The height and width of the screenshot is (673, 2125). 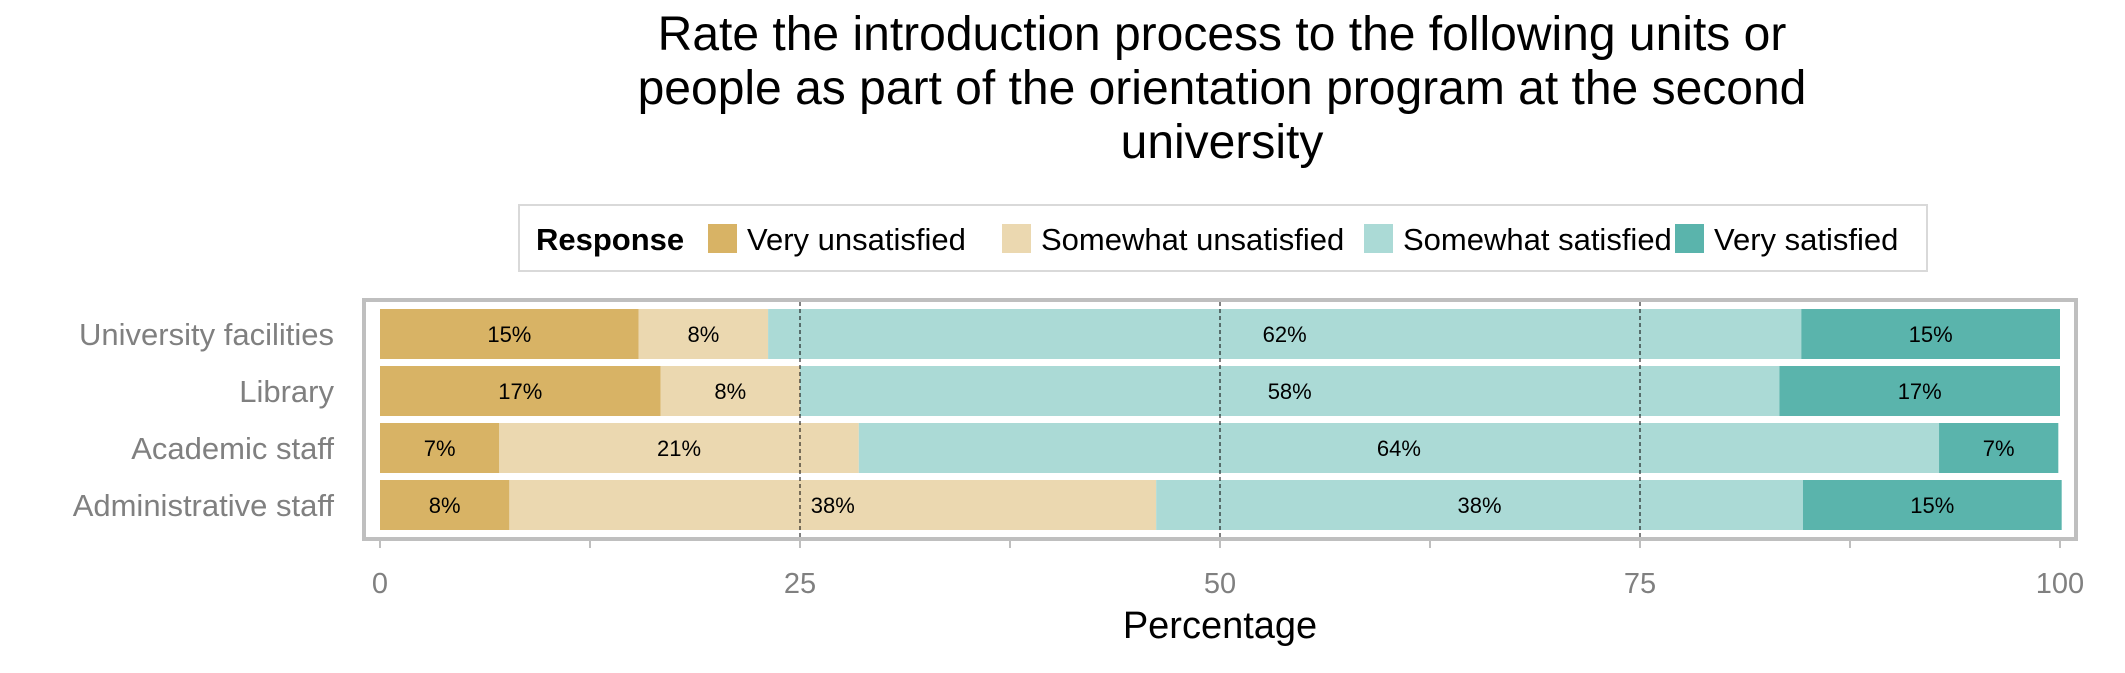 I want to click on data-label-2-2: 64%, so click(x=1399, y=448).